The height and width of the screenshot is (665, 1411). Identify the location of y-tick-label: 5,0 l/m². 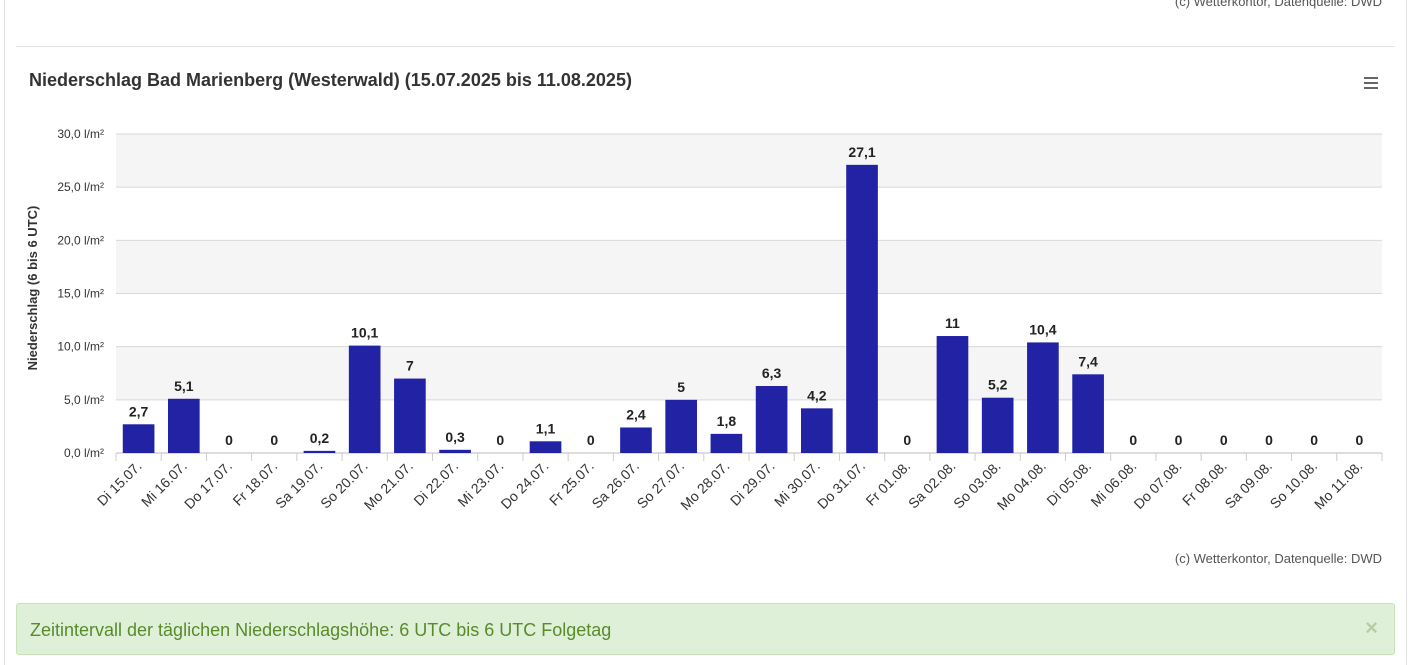
(84, 400).